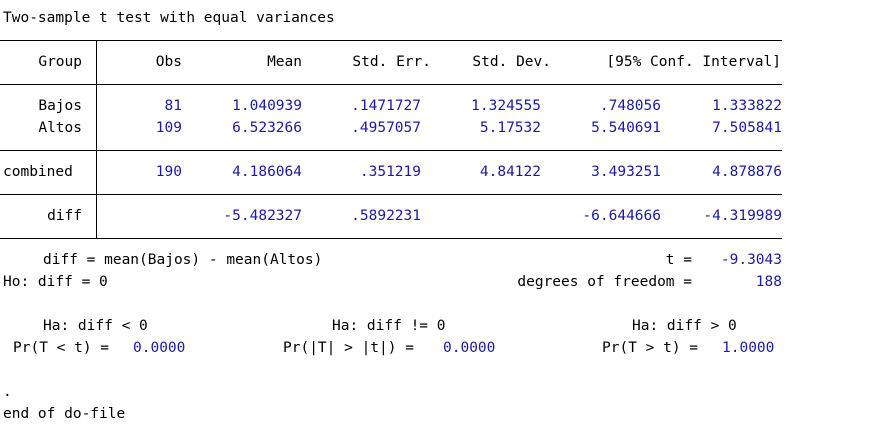 The image size is (872, 446). Describe the element at coordinates (168, 62) in the screenshot. I see `header-obs: Obs` at that location.